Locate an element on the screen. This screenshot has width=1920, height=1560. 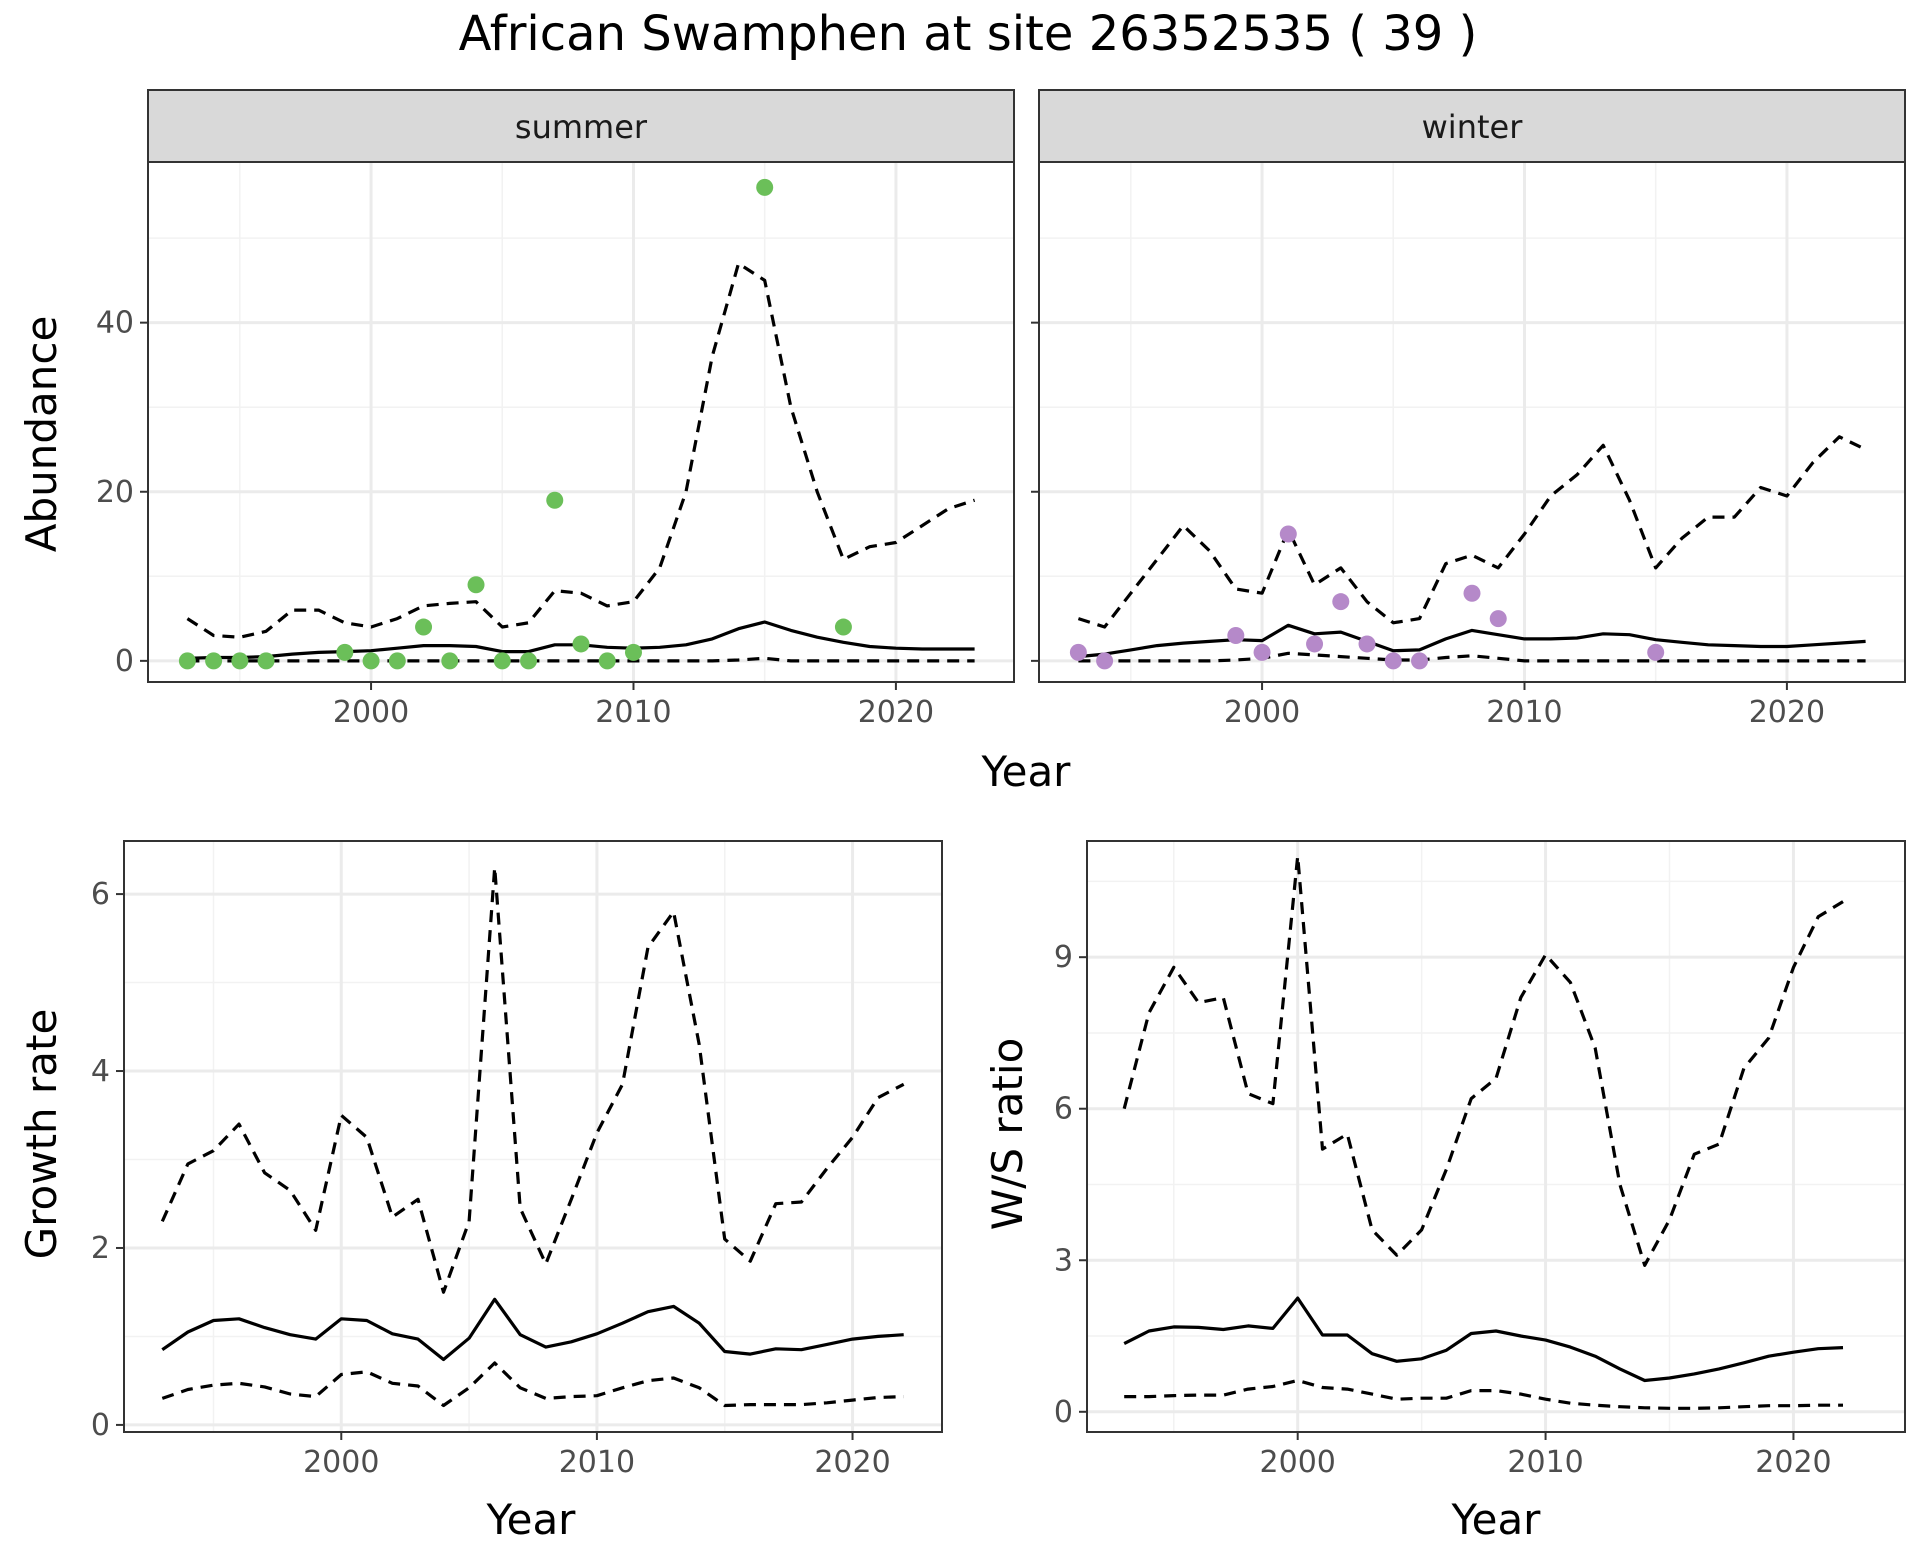
y-tick-label: 3 is located at coordinates (1063, 1260).